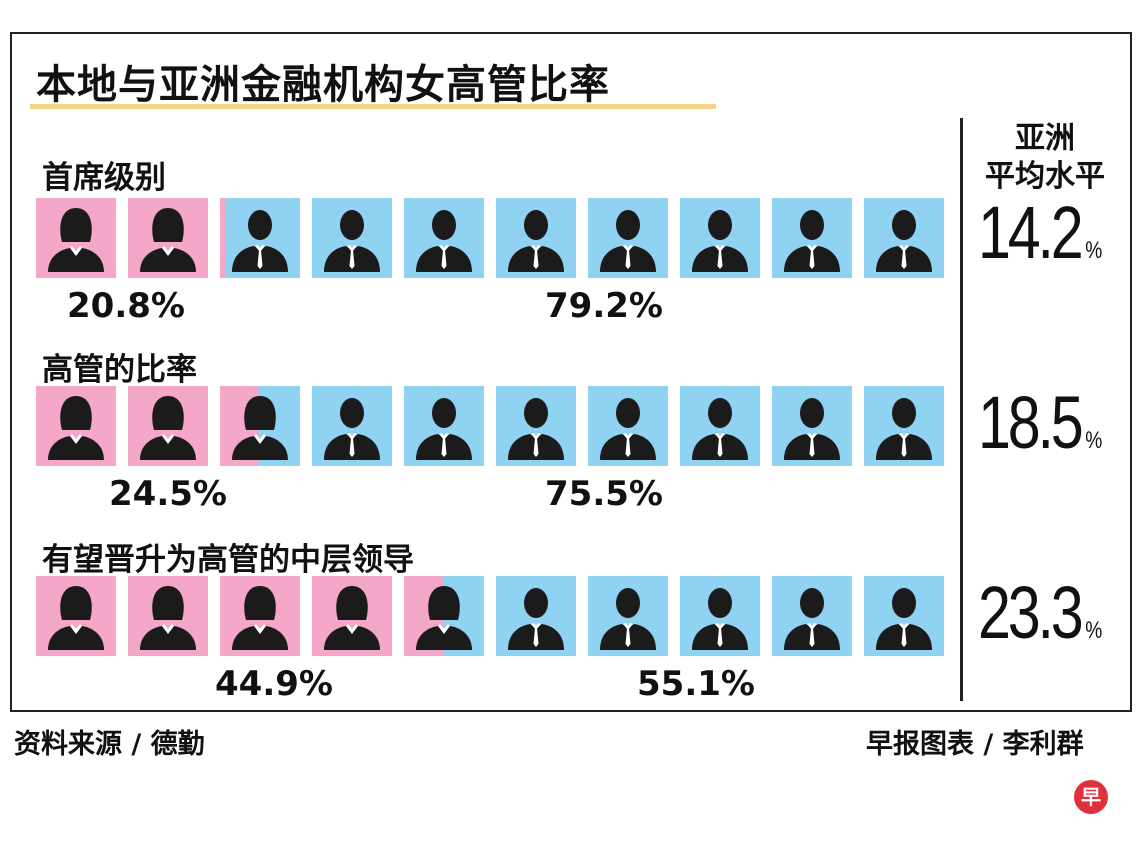 This screenshot has width=1140, height=847. Describe the element at coordinates (119, 370) in the screenshot. I see `row-label-exec: 高管的比率` at that location.